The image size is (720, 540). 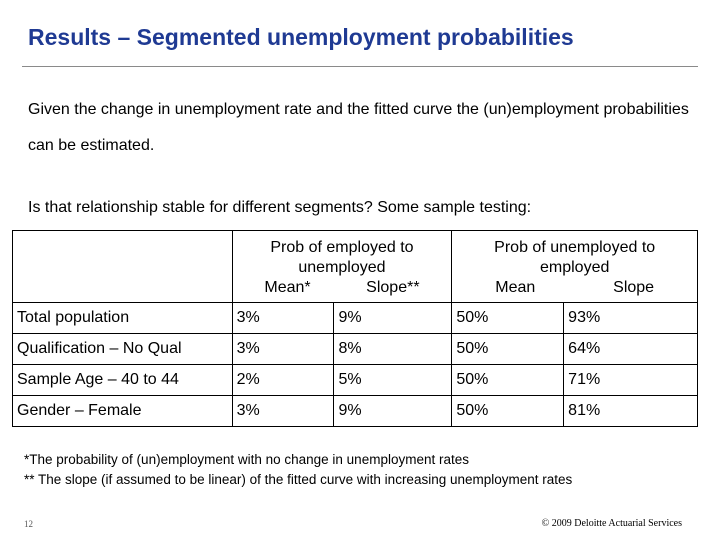 I want to click on page-number: 12, so click(x=28, y=524).